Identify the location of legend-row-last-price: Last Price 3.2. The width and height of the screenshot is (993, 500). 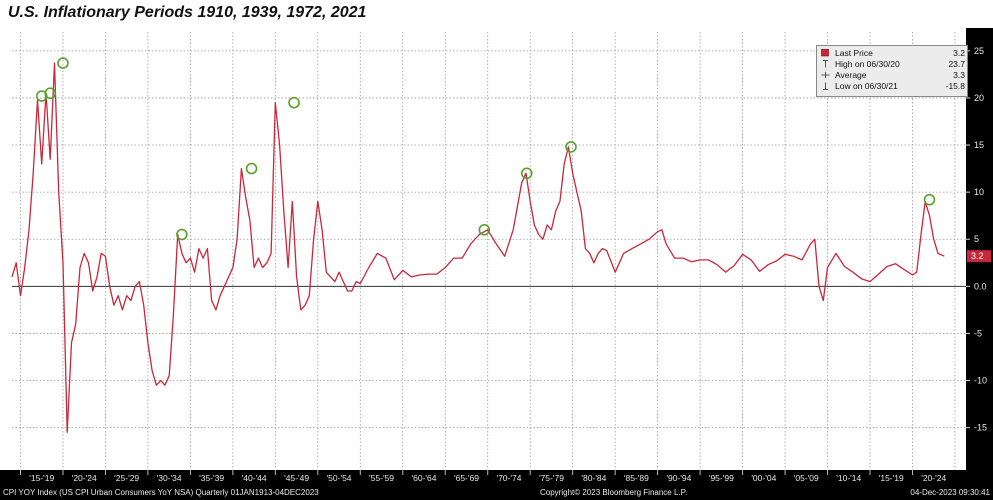
(893, 53).